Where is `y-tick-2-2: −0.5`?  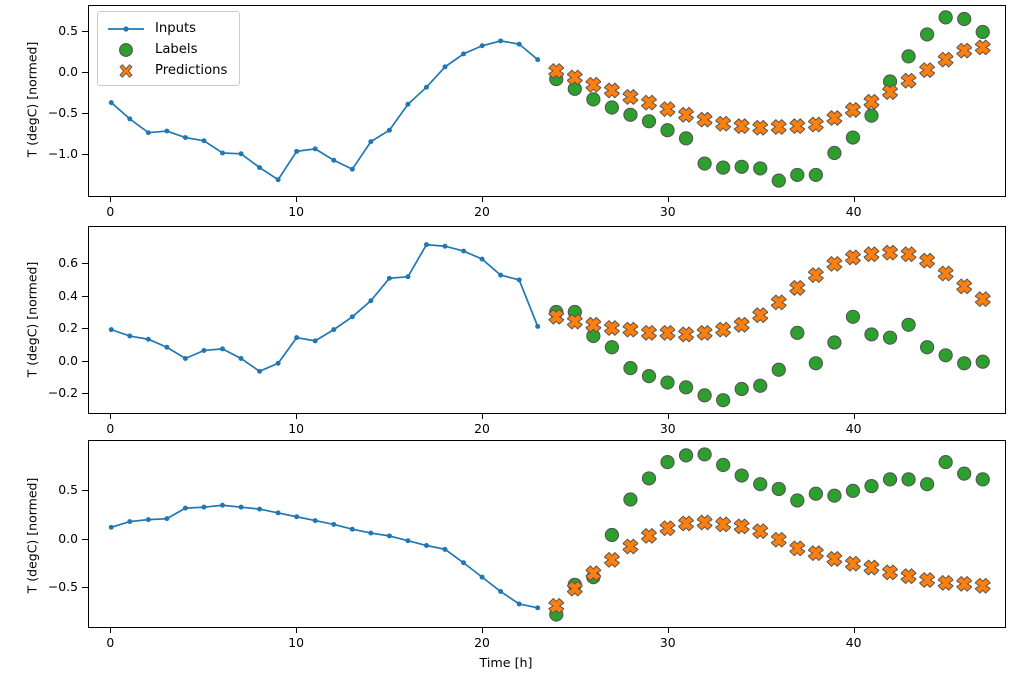
y-tick-2-2: −0.5 is located at coordinates (62, 587).